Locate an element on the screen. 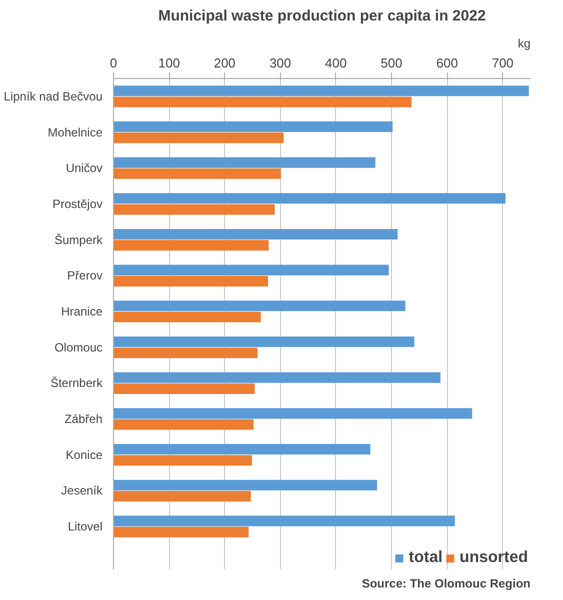 This screenshot has height=600, width=563. x-axis-title: kg is located at coordinates (524, 43).